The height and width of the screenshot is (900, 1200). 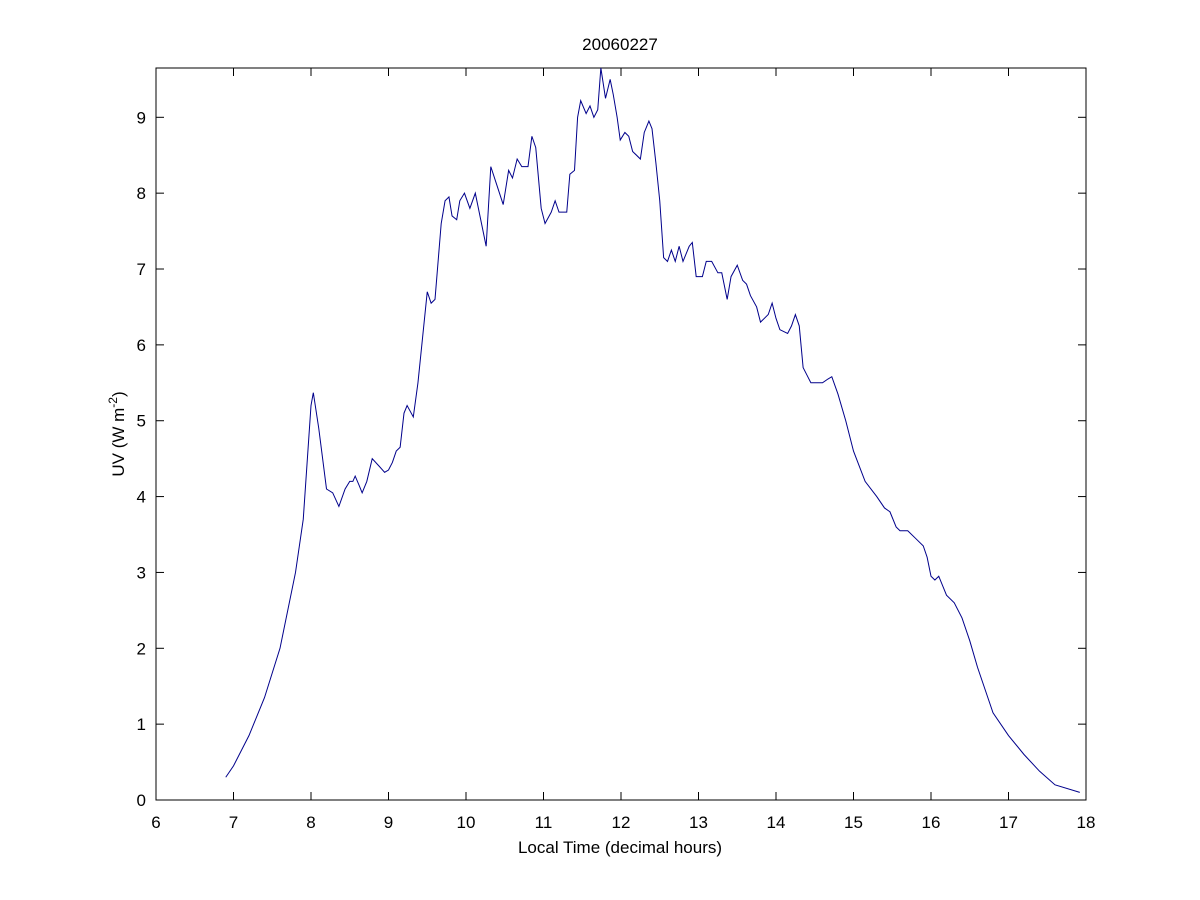 What do you see at coordinates (113, 402) in the screenshot?
I see `y-label-superscript: -2` at bounding box center [113, 402].